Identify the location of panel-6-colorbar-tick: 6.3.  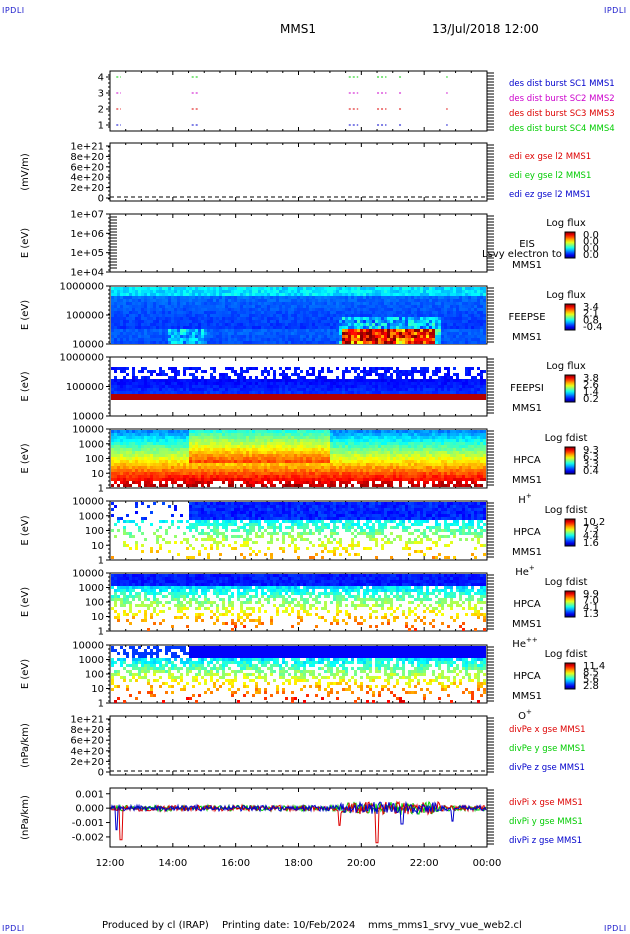
(591, 457).